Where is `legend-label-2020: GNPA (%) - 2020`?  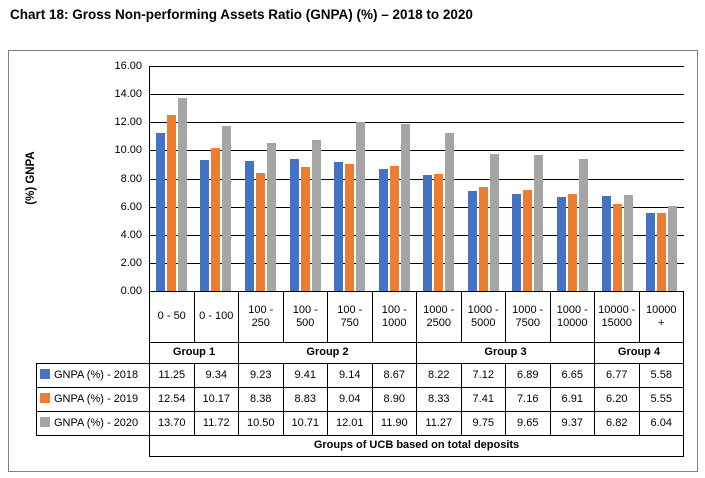
legend-label-2020: GNPA (%) - 2020 is located at coordinates (96, 422).